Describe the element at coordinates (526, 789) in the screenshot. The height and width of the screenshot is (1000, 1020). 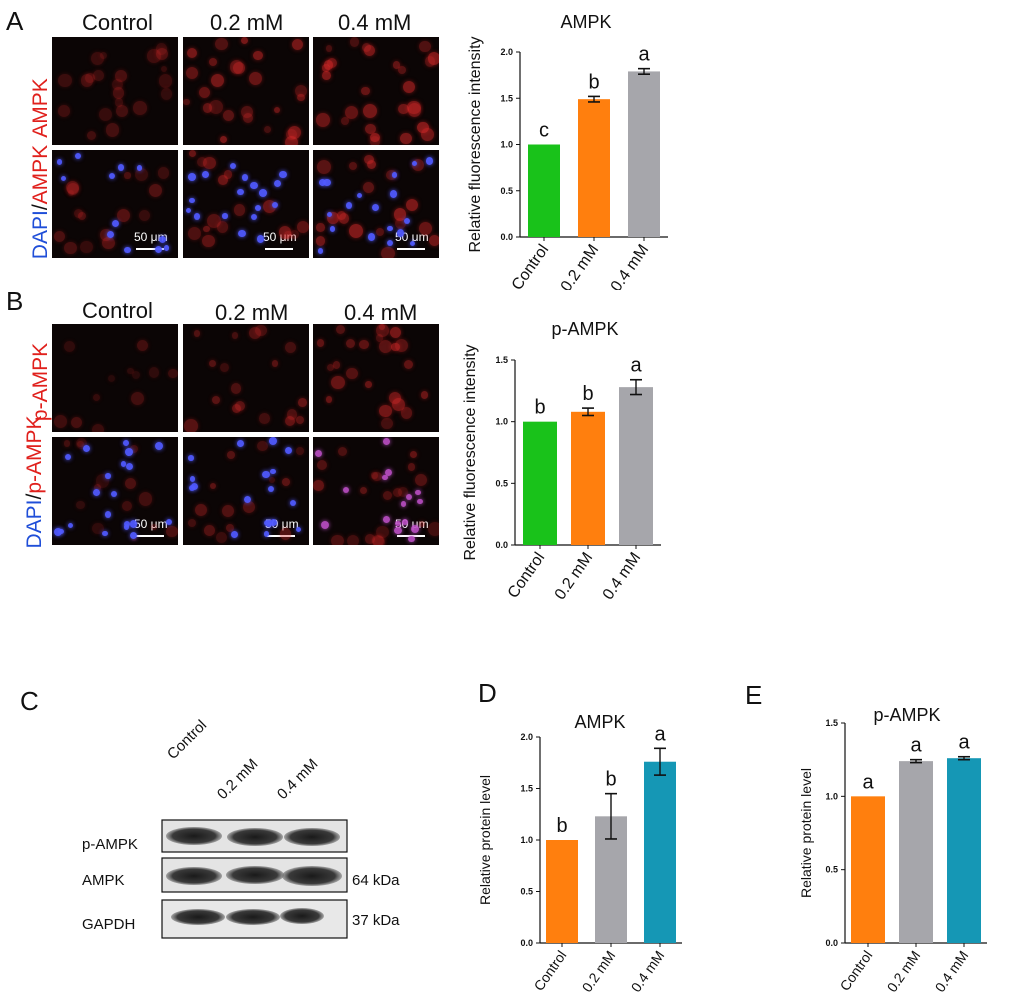
I see `y-tick-label: 1.5` at that location.